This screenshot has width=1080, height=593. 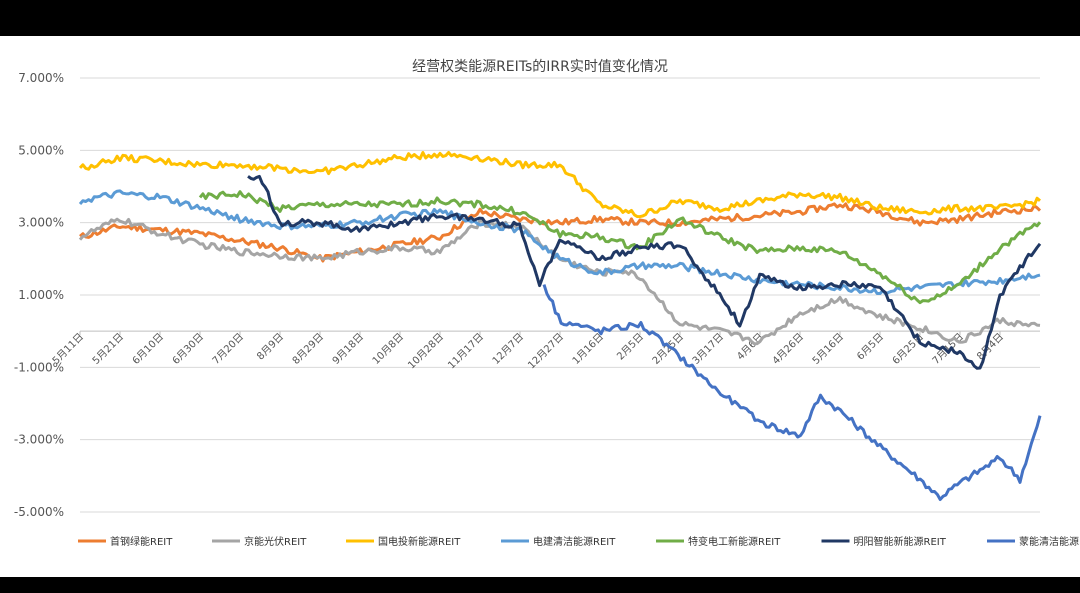 I want to click on x-tick-label: 8月29日, so click(x=308, y=349).